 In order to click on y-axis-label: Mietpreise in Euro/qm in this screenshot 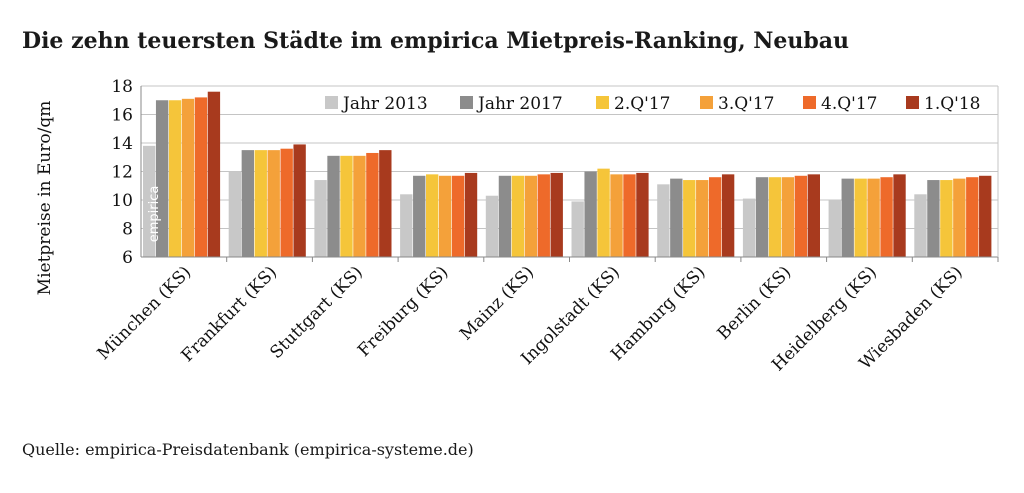, I will do `click(45, 198)`.